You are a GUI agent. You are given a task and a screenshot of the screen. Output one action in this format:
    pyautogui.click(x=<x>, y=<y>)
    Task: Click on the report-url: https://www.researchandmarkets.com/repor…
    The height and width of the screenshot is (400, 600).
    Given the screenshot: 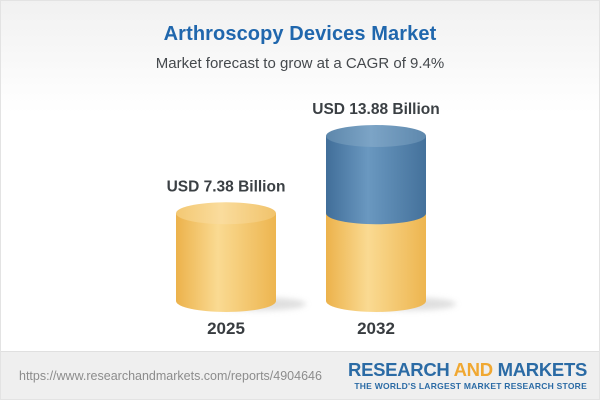 What is the action you would take?
    pyautogui.click(x=170, y=375)
    